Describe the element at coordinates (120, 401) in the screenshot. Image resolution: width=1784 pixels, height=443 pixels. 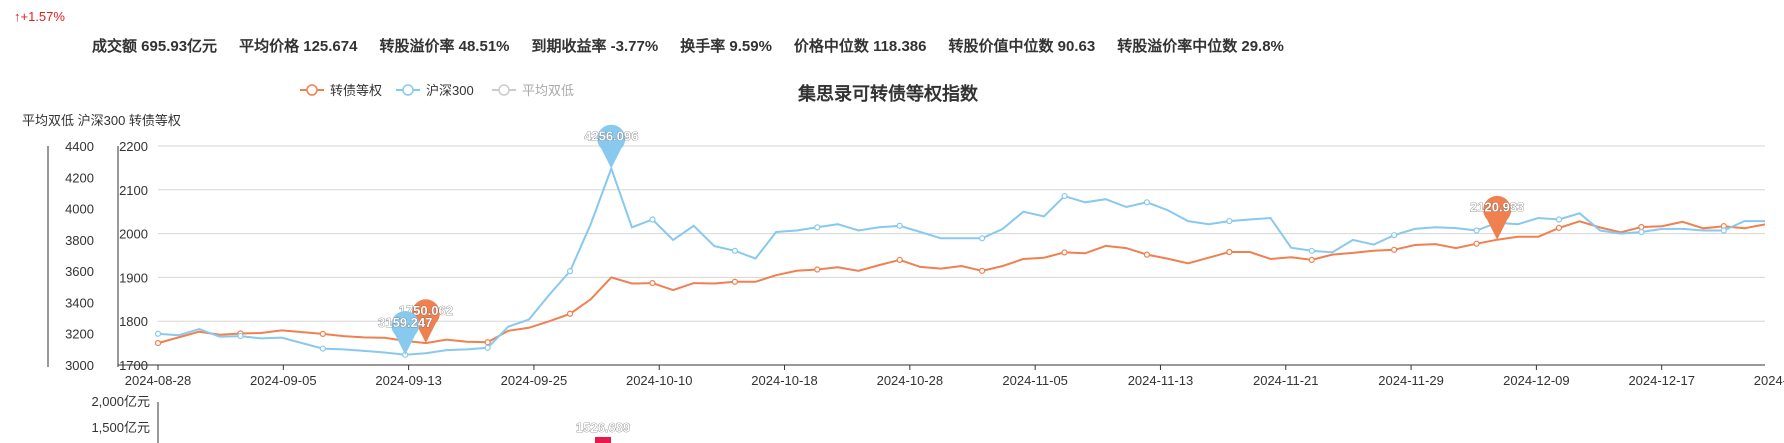
I see `sub-y-tick-label: 2,000亿元` at that location.